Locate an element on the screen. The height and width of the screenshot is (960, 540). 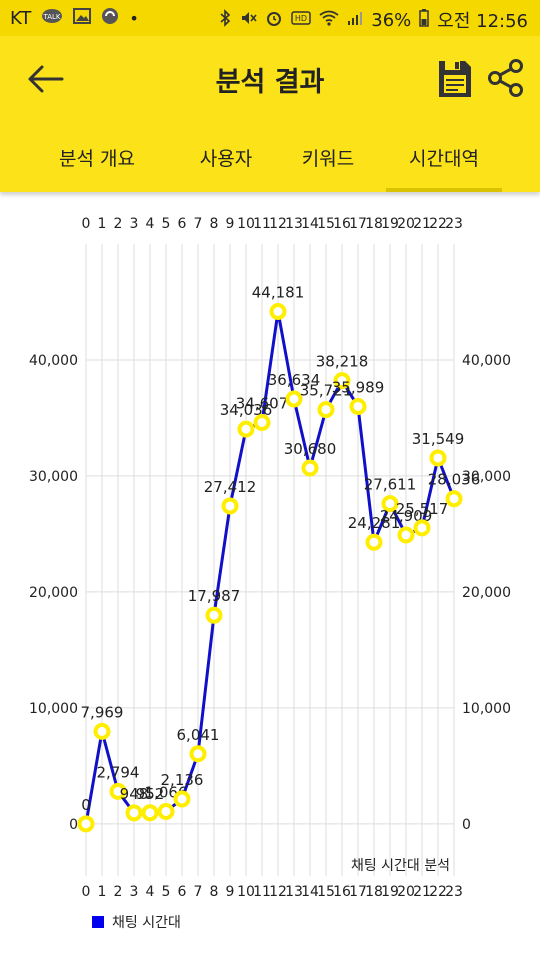
x-tick-label-bottom: 23 is located at coordinates (454, 892).